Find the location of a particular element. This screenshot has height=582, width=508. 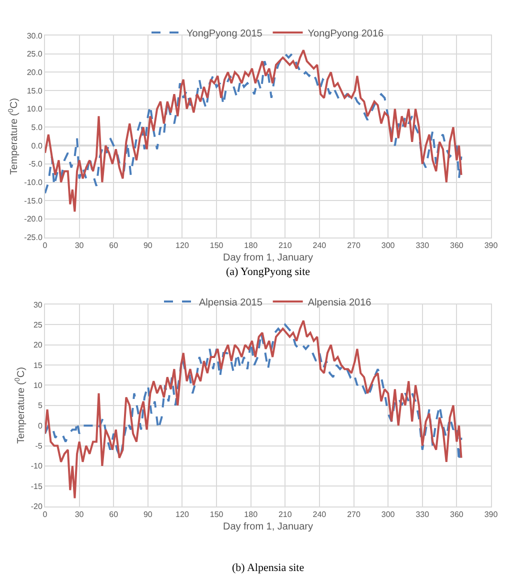

y-tick-label: 15.0 is located at coordinates (34, 91).